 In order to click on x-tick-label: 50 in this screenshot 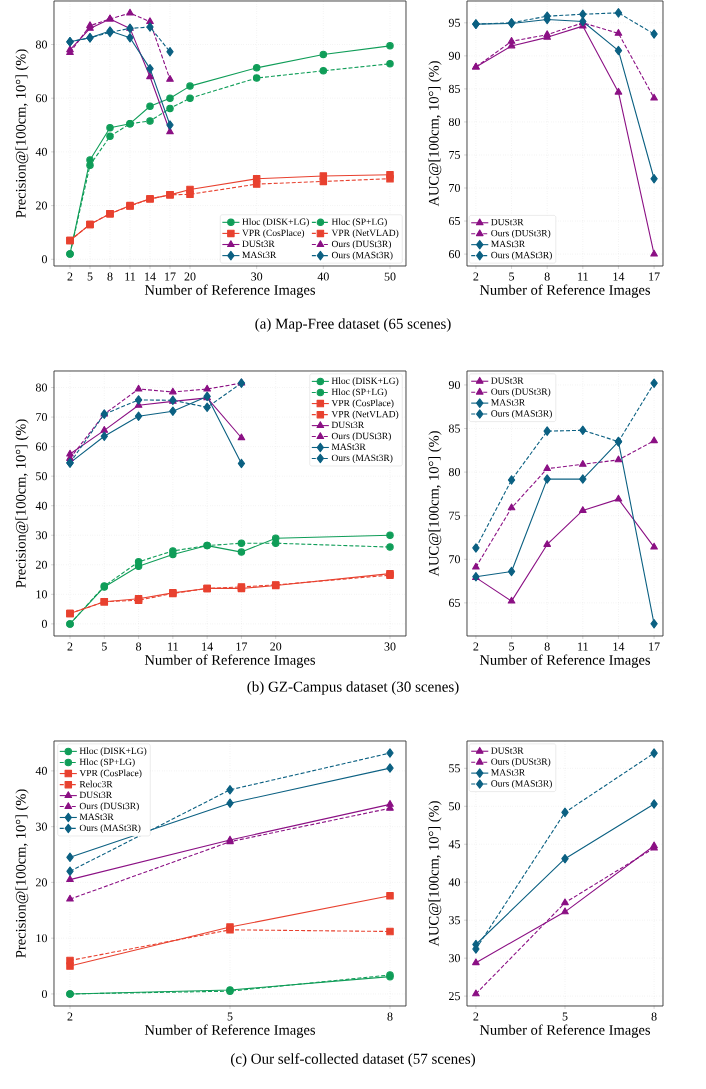, I will do `click(390, 276)`.